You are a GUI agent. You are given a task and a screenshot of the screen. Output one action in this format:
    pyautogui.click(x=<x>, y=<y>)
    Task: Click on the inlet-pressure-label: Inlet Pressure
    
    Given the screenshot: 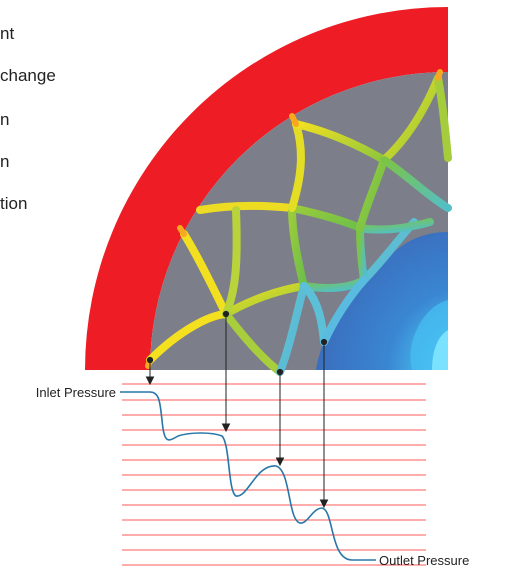 What is the action you would take?
    pyautogui.click(x=76, y=392)
    